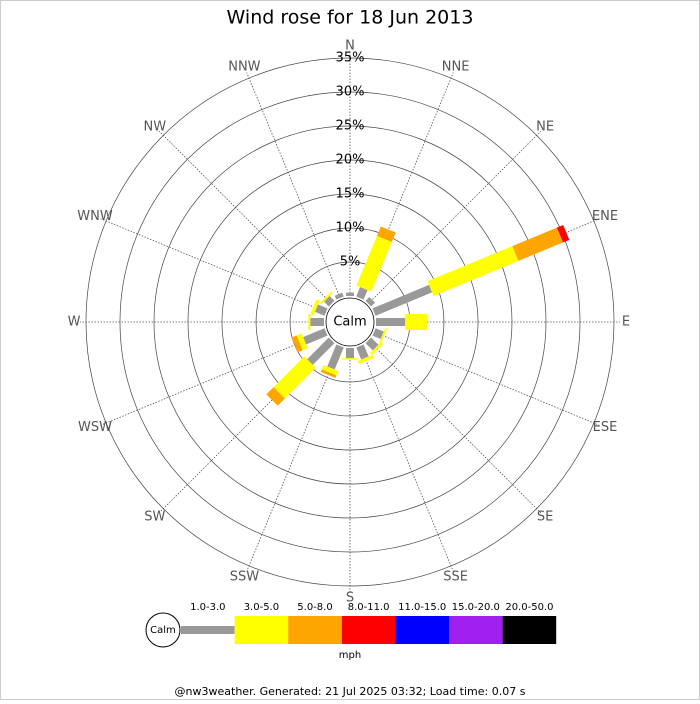 The width and height of the screenshot is (700, 704). Describe the element at coordinates (155, 126) in the screenshot. I see `direction-label: NW` at that location.